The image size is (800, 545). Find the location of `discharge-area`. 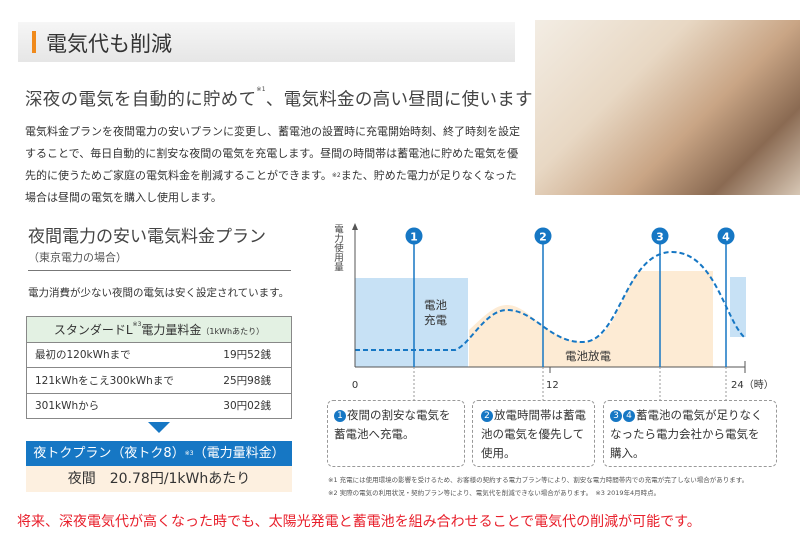

discharge-area is located at coordinates (591, 319).